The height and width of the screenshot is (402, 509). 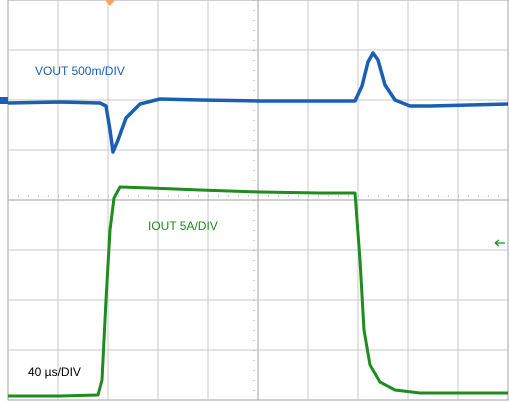 What do you see at coordinates (4, 100) in the screenshot?
I see `ch1-marker` at bounding box center [4, 100].